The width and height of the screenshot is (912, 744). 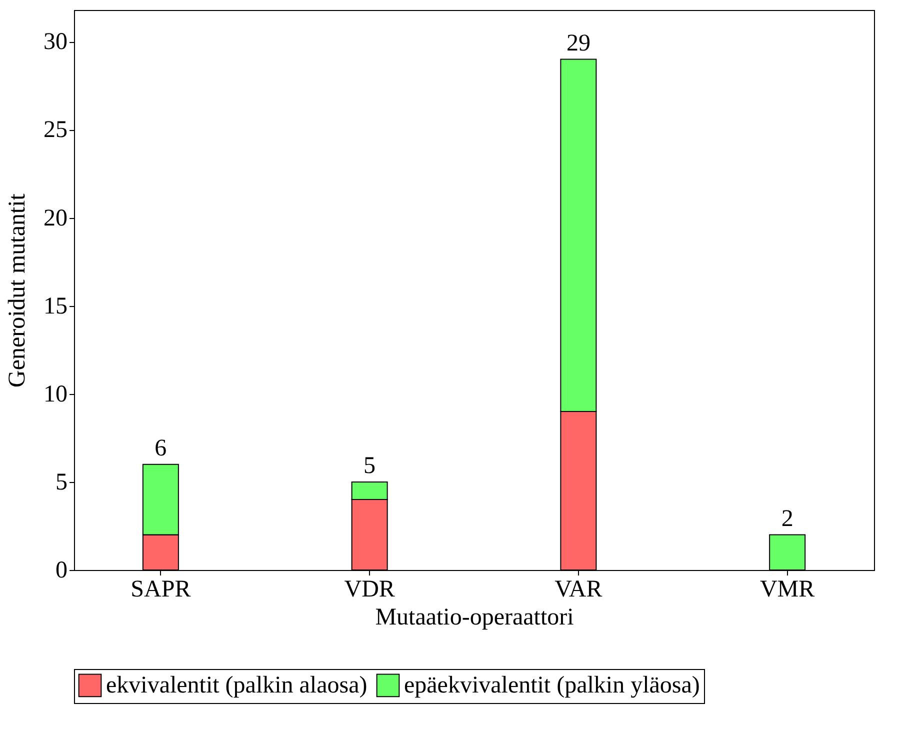 I want to click on legend-label: epäekvivalentit (palkin yläosa), so click(x=552, y=685).